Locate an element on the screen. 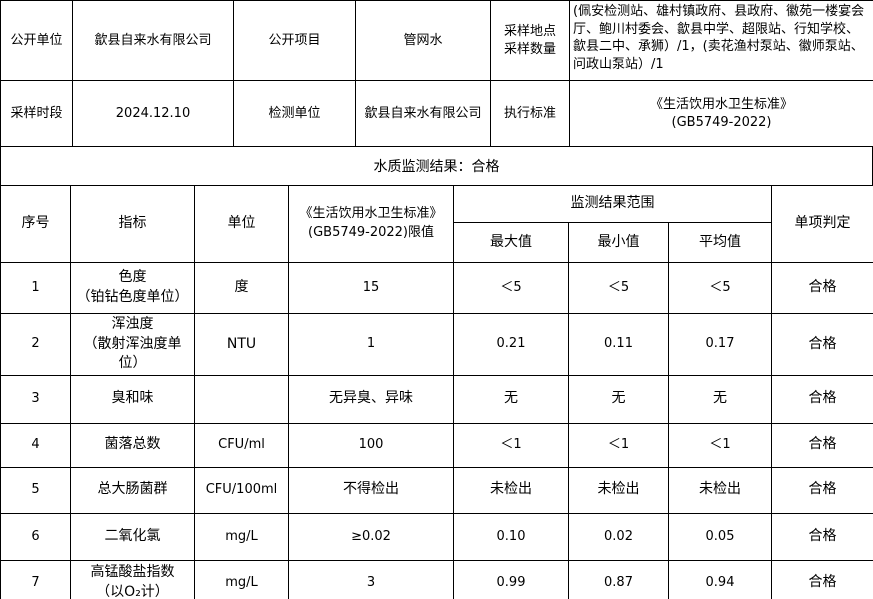 This screenshot has width=873, height=599. cell-max: 未检出 is located at coordinates (511, 490).